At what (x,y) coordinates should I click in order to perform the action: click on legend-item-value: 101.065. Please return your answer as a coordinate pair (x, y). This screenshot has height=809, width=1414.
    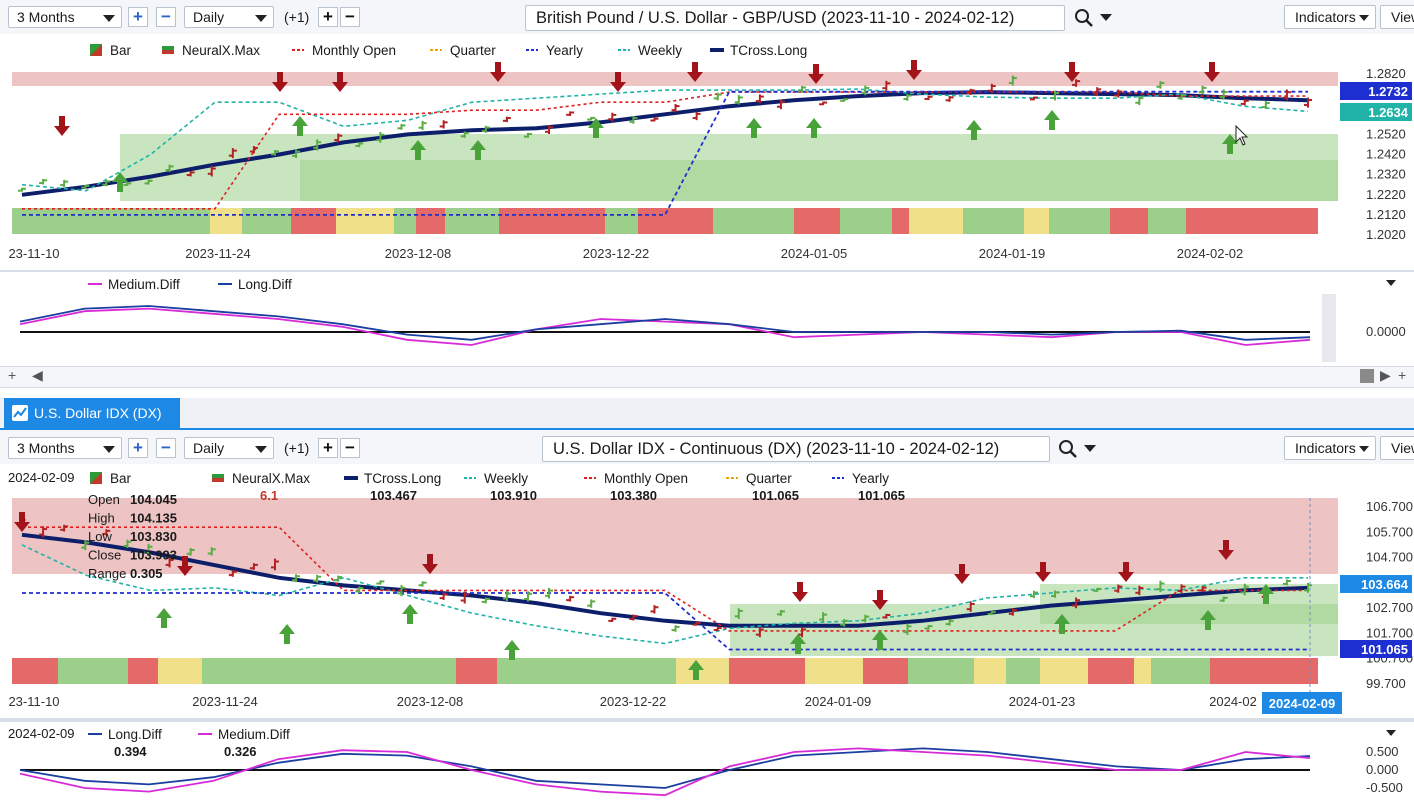
    Looking at the image, I should click on (775, 495).